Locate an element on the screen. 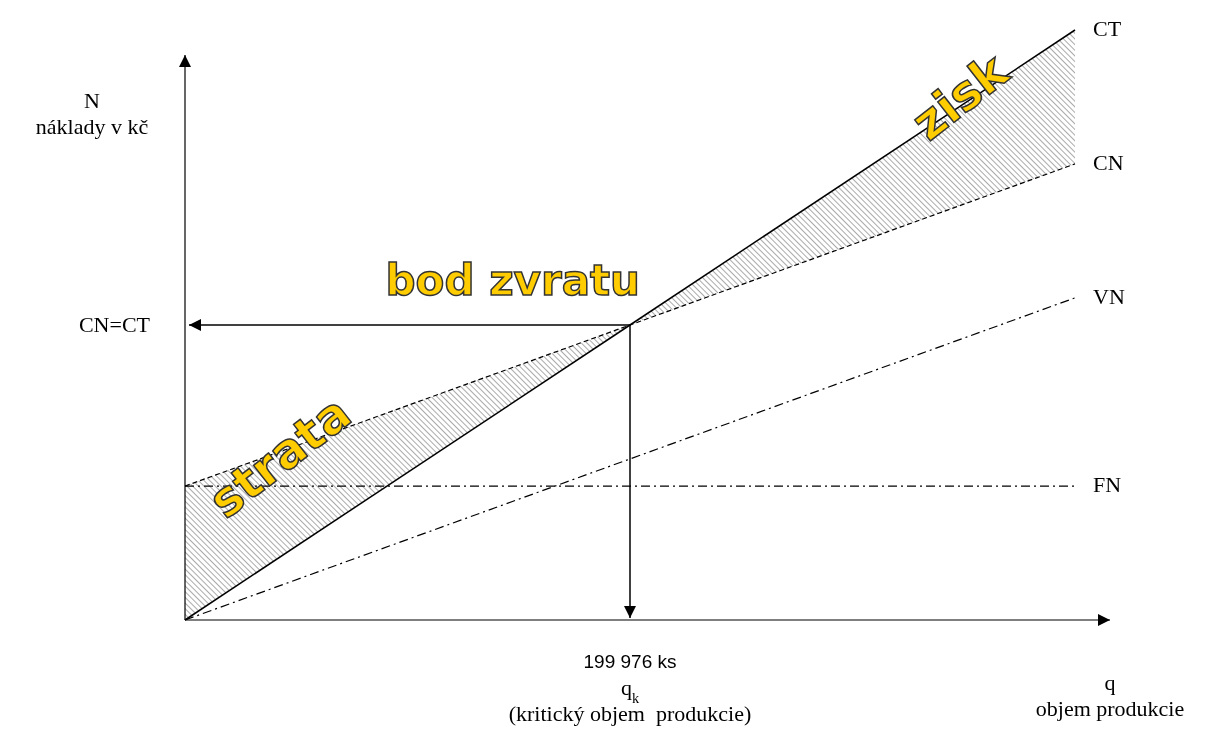  series-label: FN is located at coordinates (1107, 485).